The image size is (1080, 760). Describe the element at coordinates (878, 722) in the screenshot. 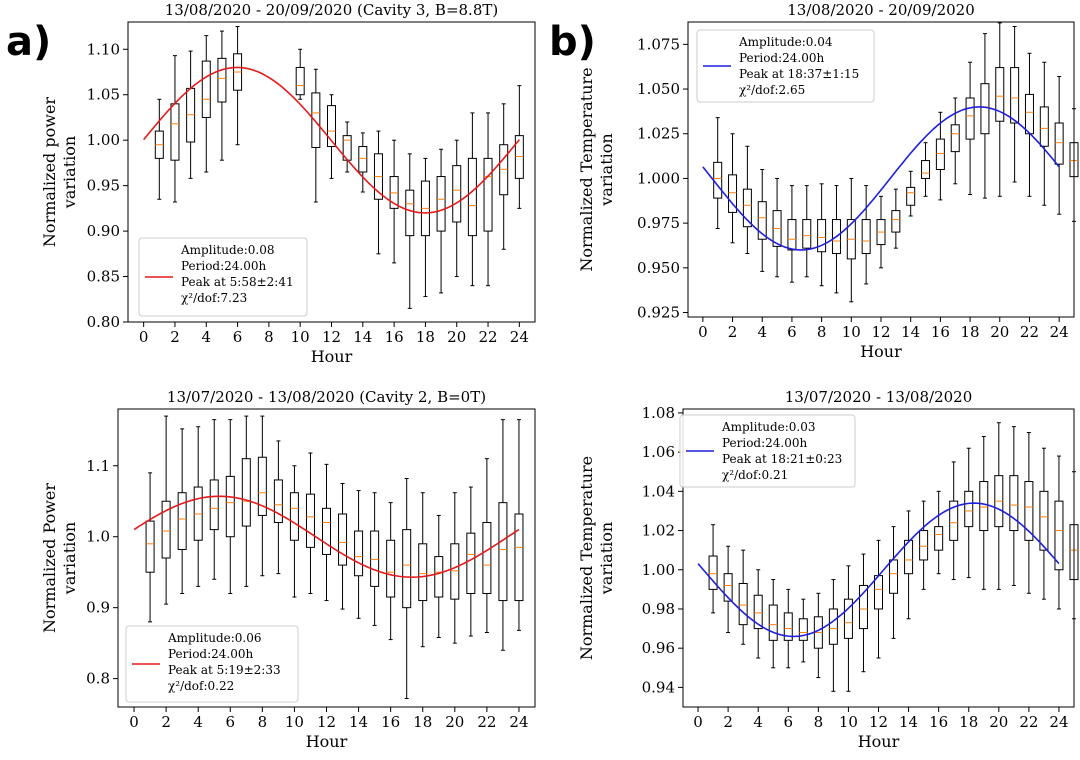

I see `x-tick-label: 12` at that location.